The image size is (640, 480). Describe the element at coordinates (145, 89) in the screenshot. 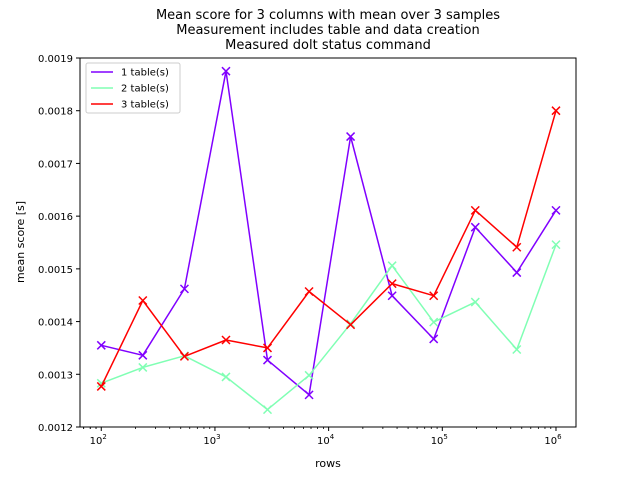

I see `legend-label: 2 table(s)` at that location.